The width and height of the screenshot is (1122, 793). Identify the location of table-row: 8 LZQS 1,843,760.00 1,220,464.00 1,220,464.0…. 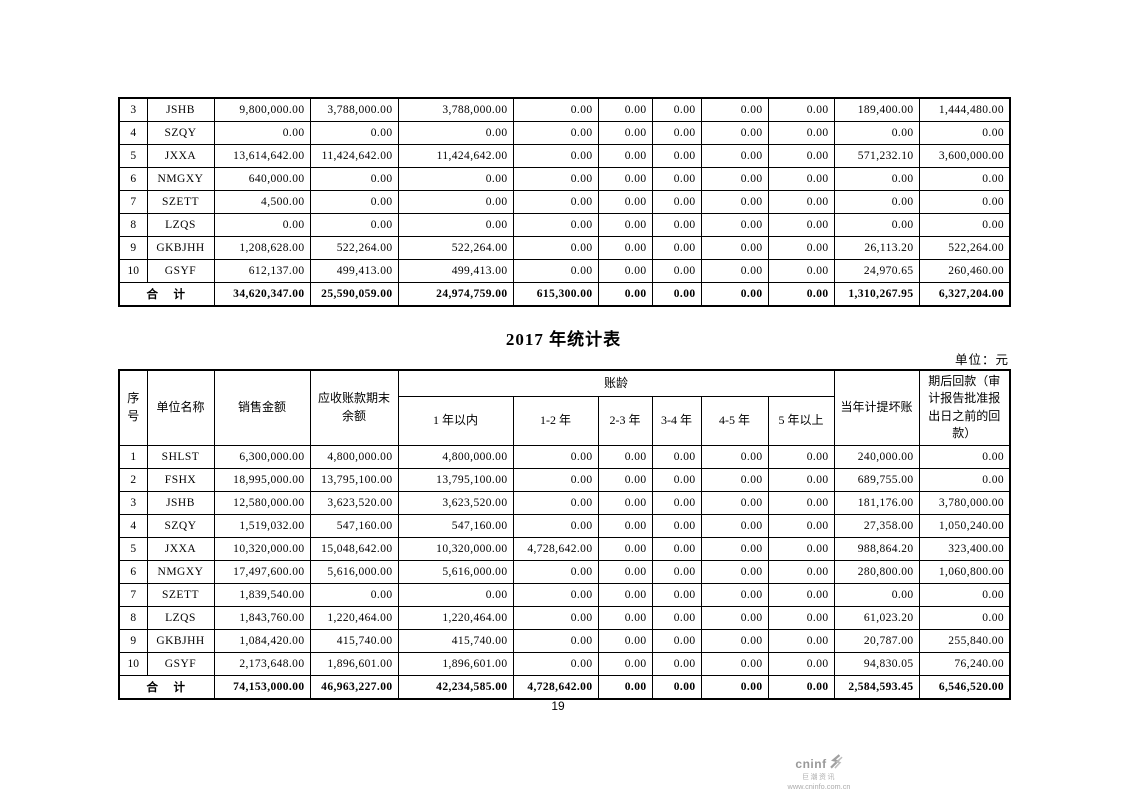
(564, 617).